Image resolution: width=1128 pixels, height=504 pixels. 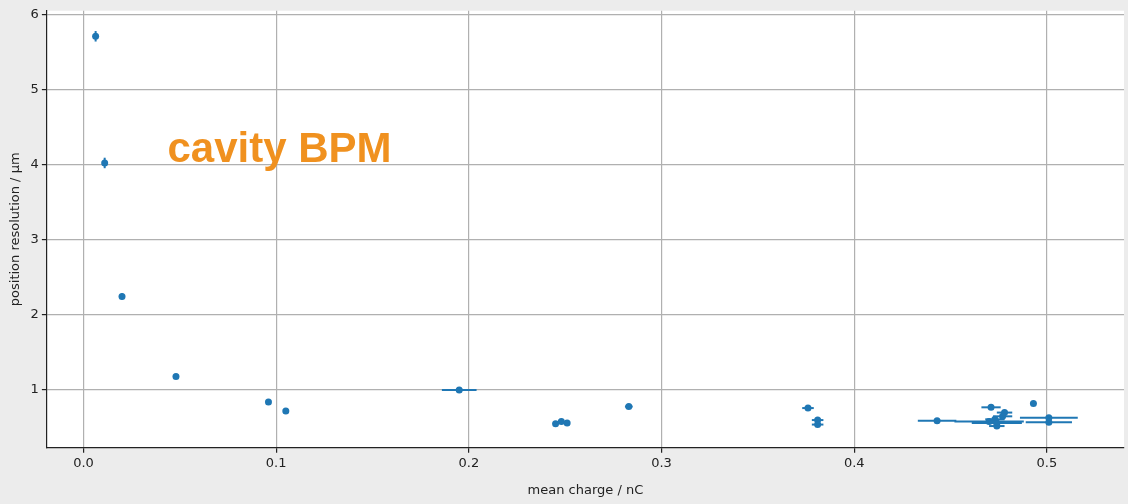 What do you see at coordinates (276, 462) in the screenshot?
I see `x-tick-label: 0.1` at bounding box center [276, 462].